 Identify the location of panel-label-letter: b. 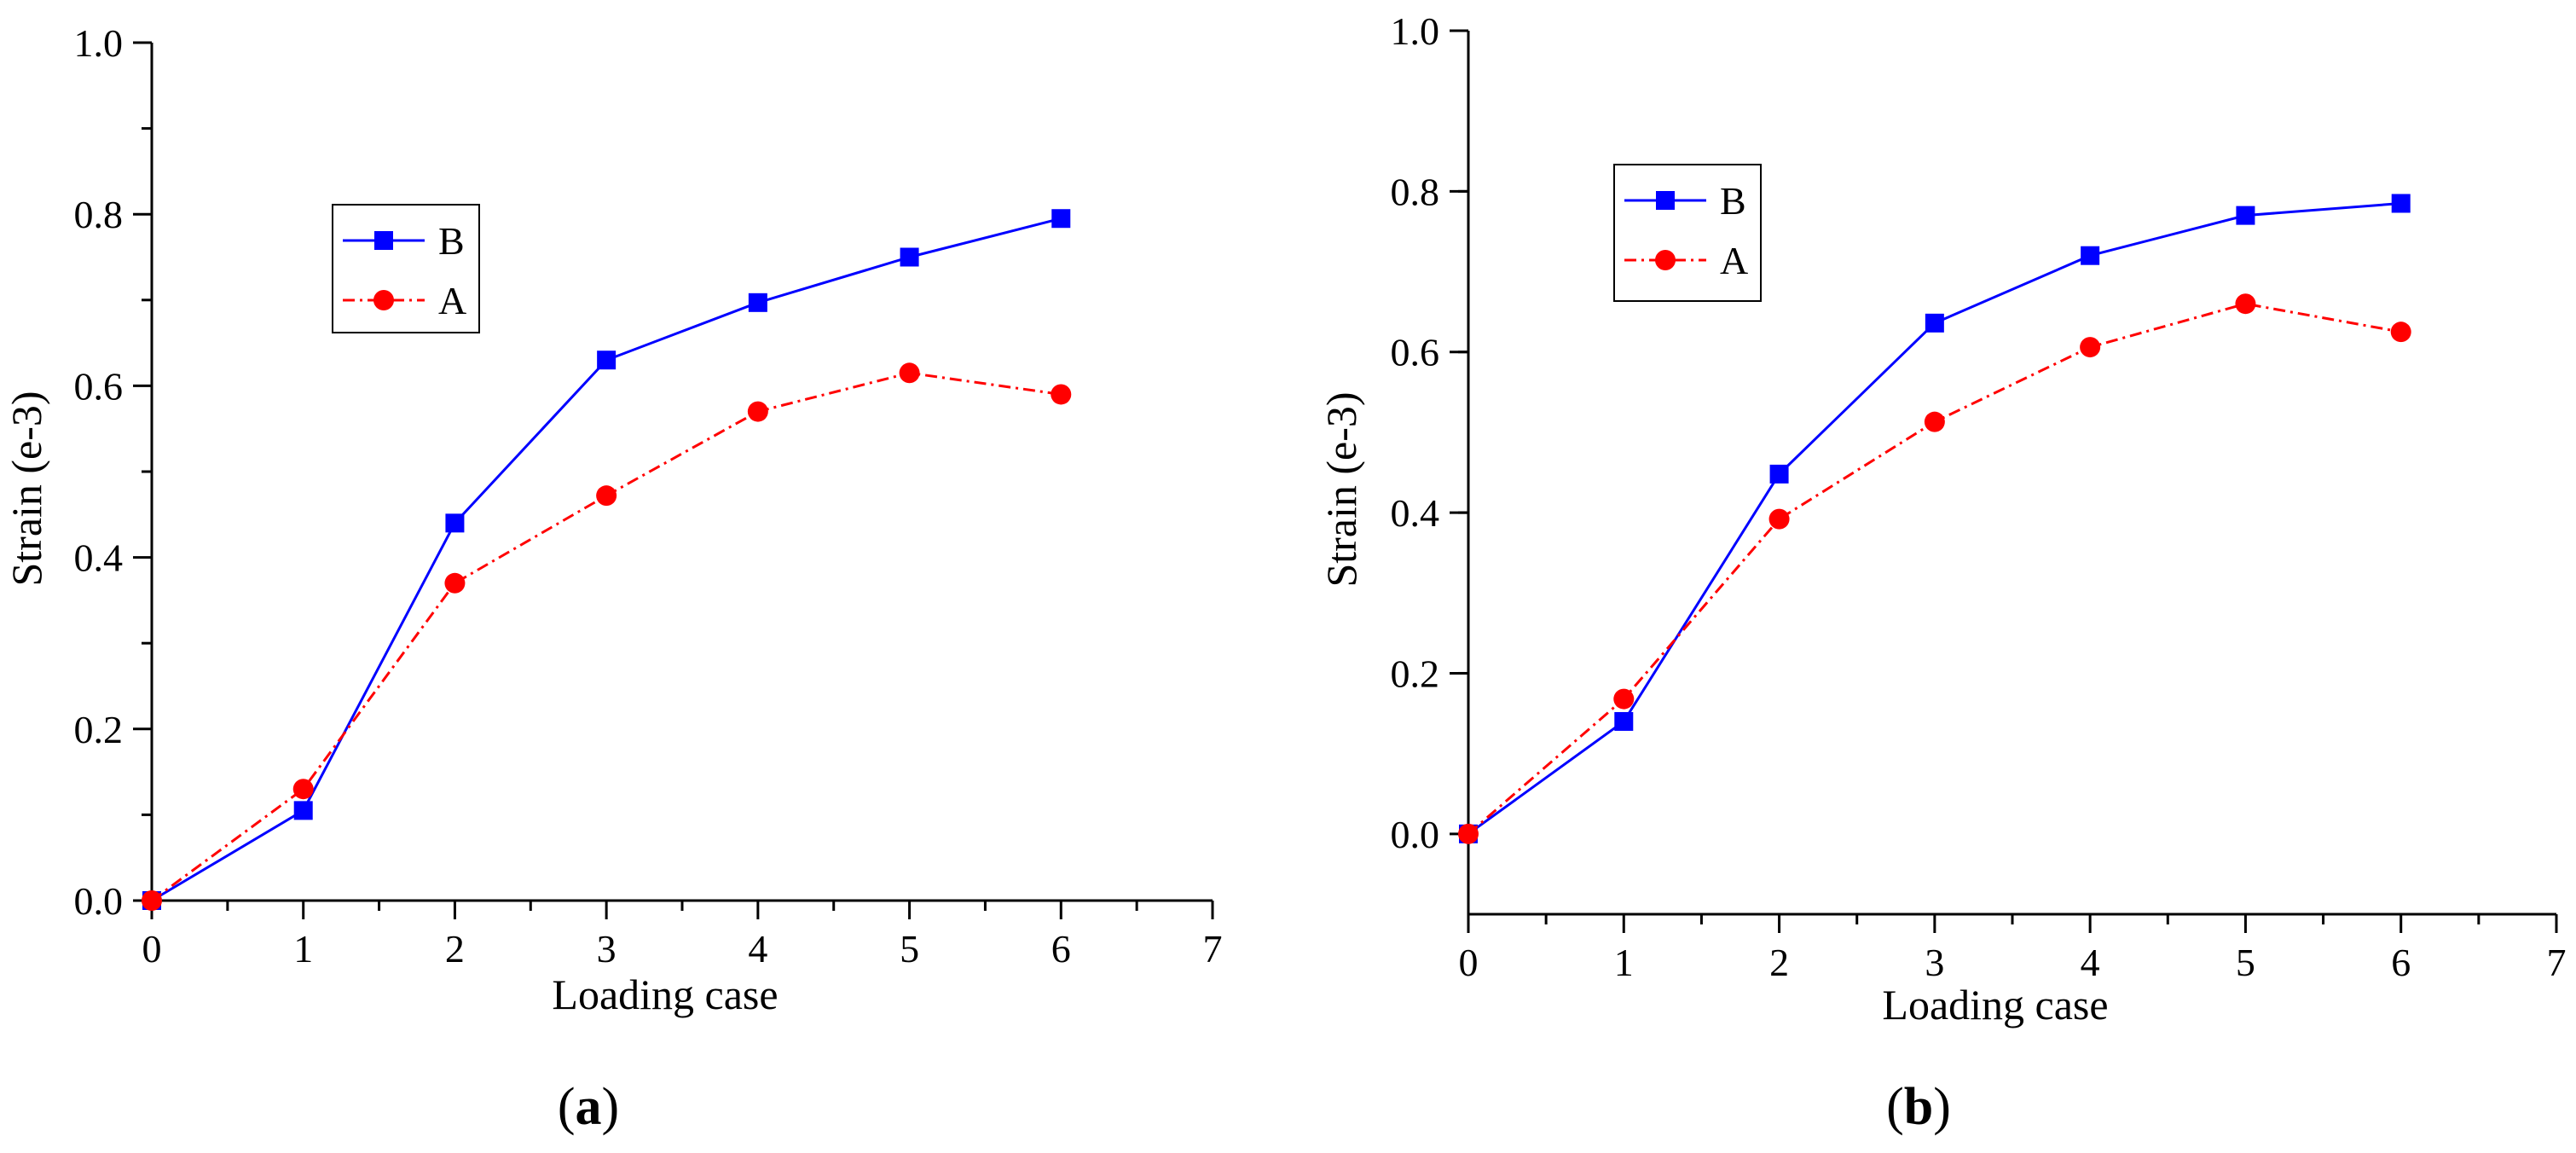
(1918, 1107).